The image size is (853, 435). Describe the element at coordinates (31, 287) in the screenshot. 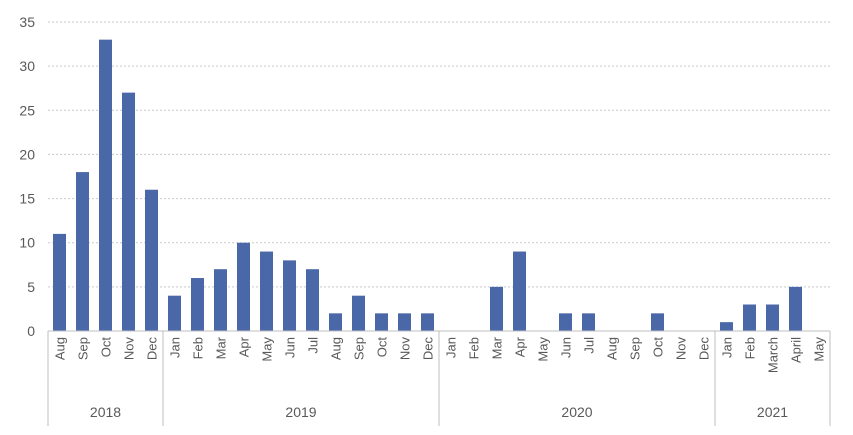

I see `y-tick-label: 5` at that location.